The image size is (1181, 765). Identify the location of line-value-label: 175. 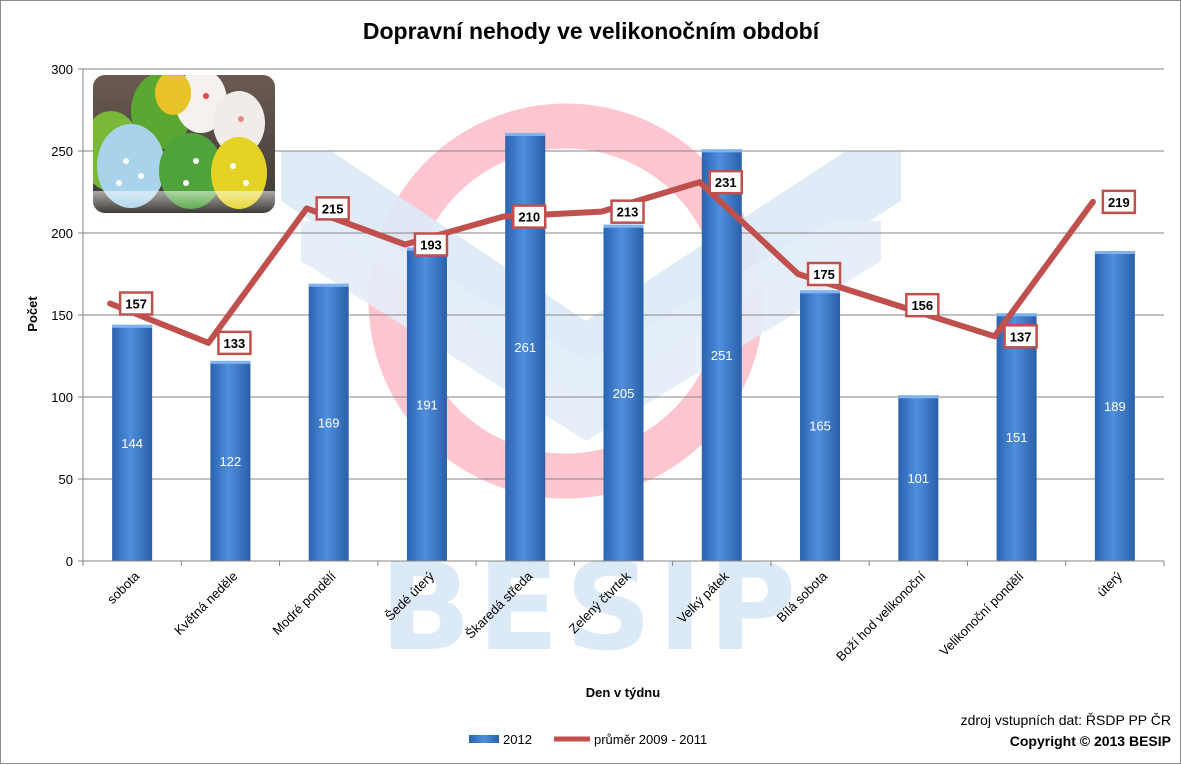
(824, 274).